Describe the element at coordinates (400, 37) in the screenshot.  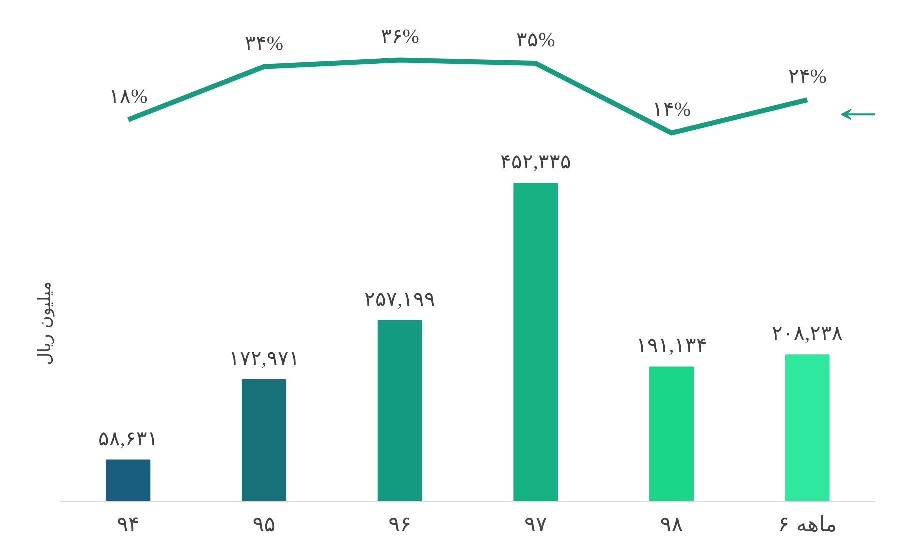
I see `data-label: ۳۶%` at that location.